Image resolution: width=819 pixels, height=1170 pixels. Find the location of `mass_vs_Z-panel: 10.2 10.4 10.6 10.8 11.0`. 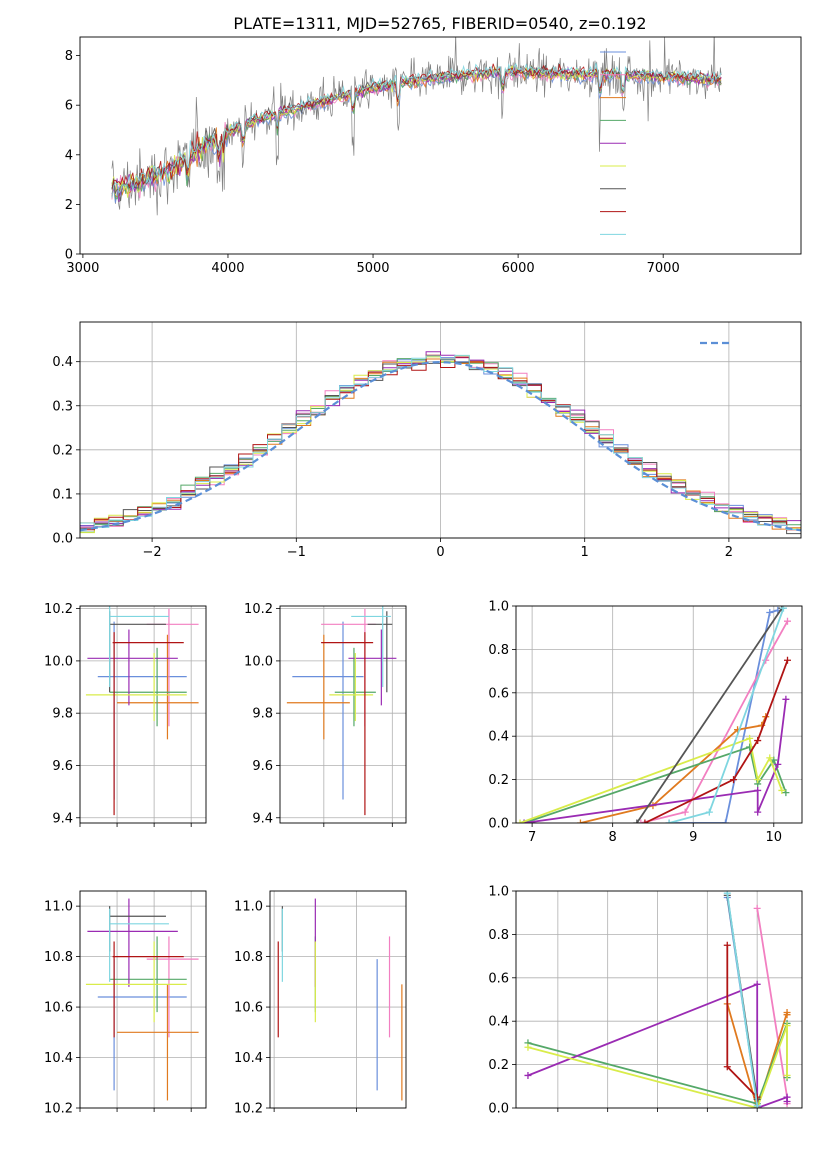

mass_vs_Z-panel: 10.2 10.4 10.6 10.8 11.0 is located at coordinates (125, 1003).